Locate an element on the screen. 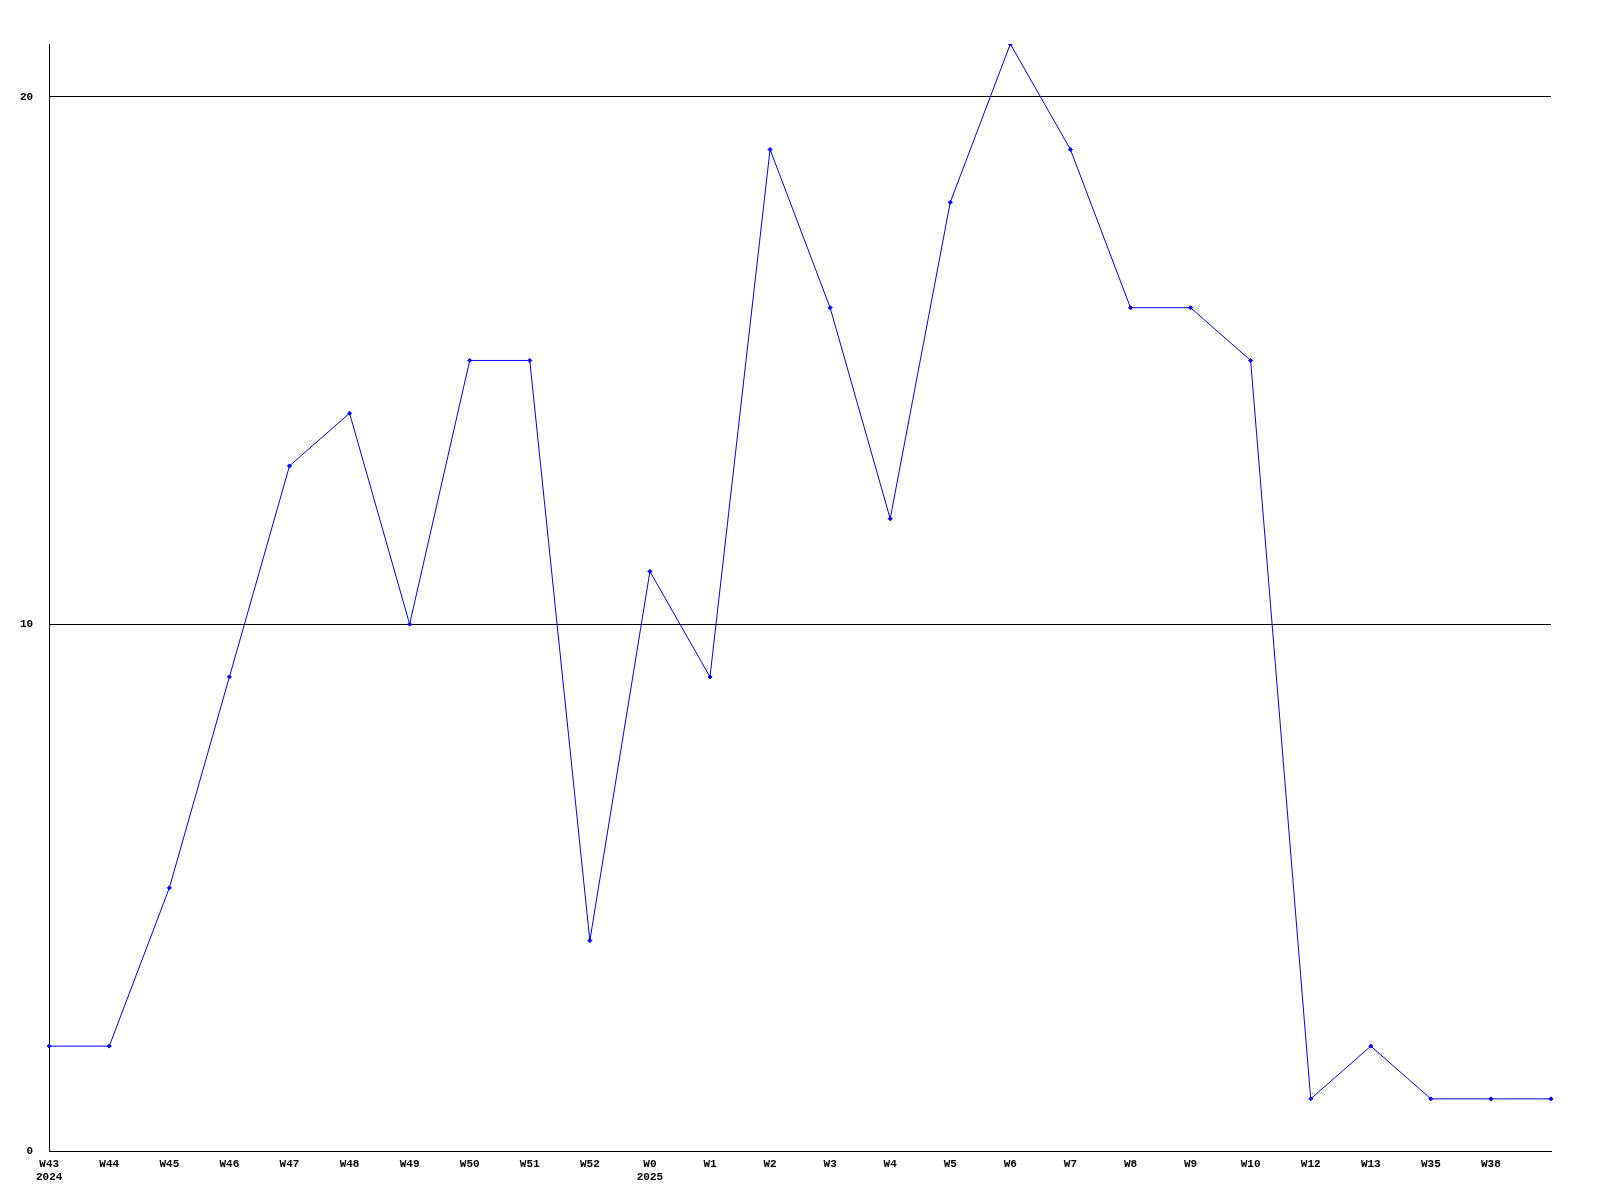 Image resolution: width=1600 pixels, height=1200 pixels. x-tick-label: W1 is located at coordinates (710, 1163).